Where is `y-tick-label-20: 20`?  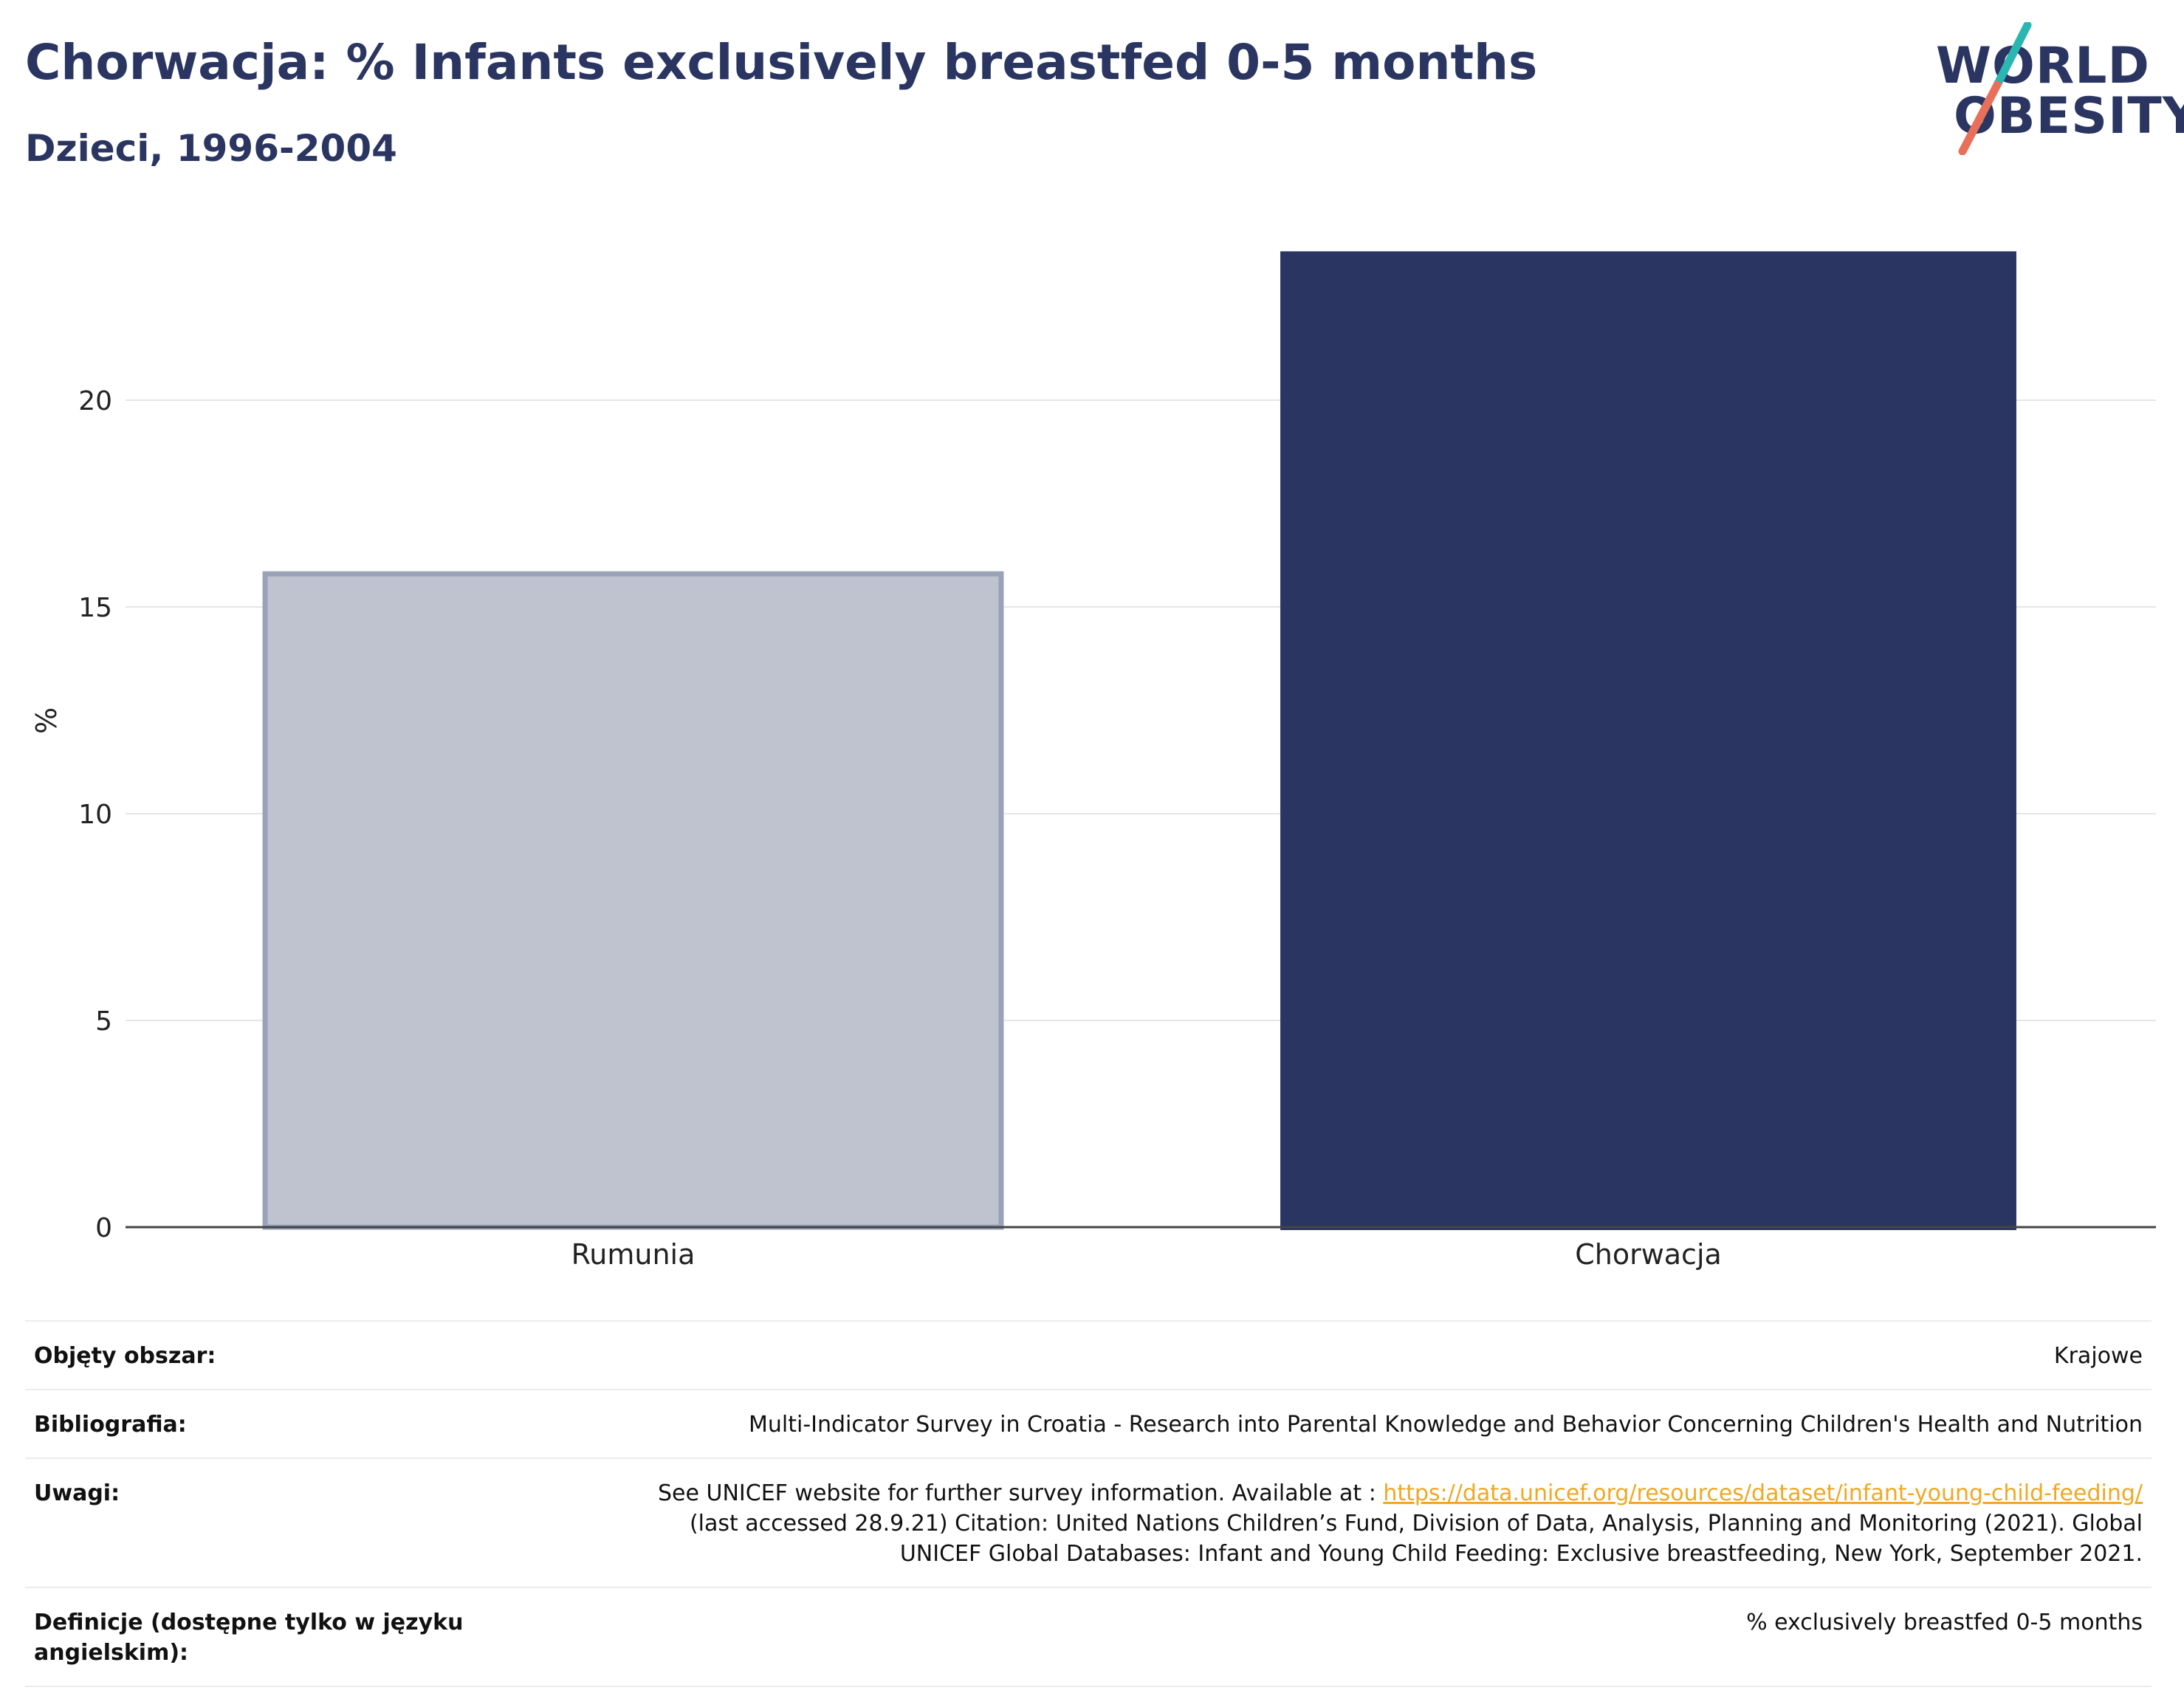 y-tick-label-20: 20 is located at coordinates (95, 401).